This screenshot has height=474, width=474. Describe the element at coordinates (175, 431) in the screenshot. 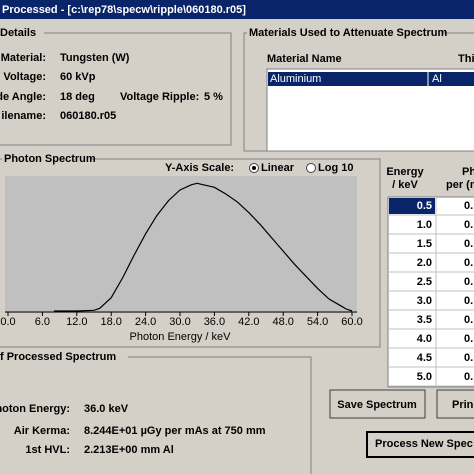

I see `result-value: 8.244E+01 µGy per mAs at 750 mm` at that location.